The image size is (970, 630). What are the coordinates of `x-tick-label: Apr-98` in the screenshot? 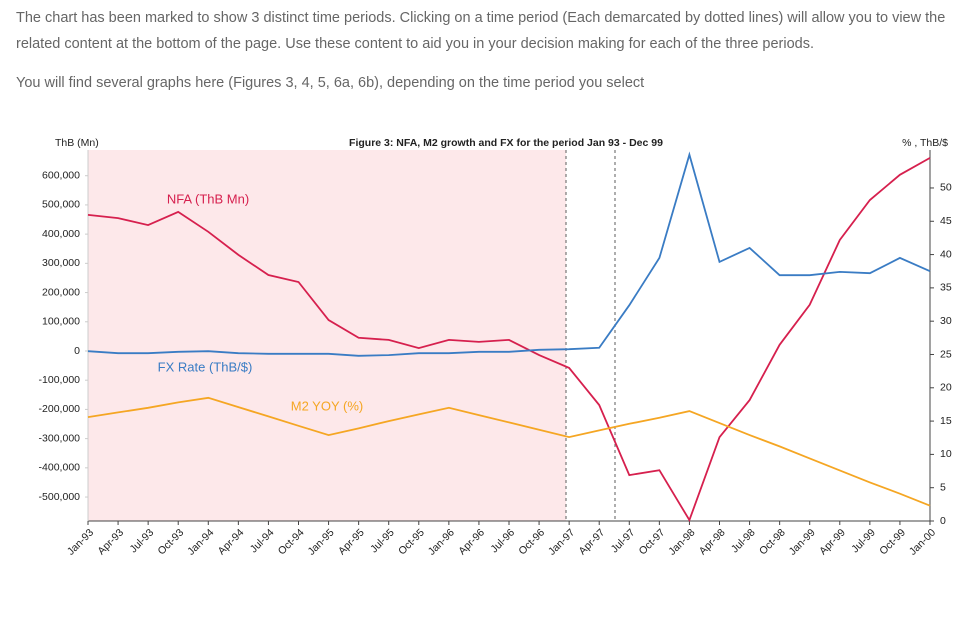 It's located at (712, 541).